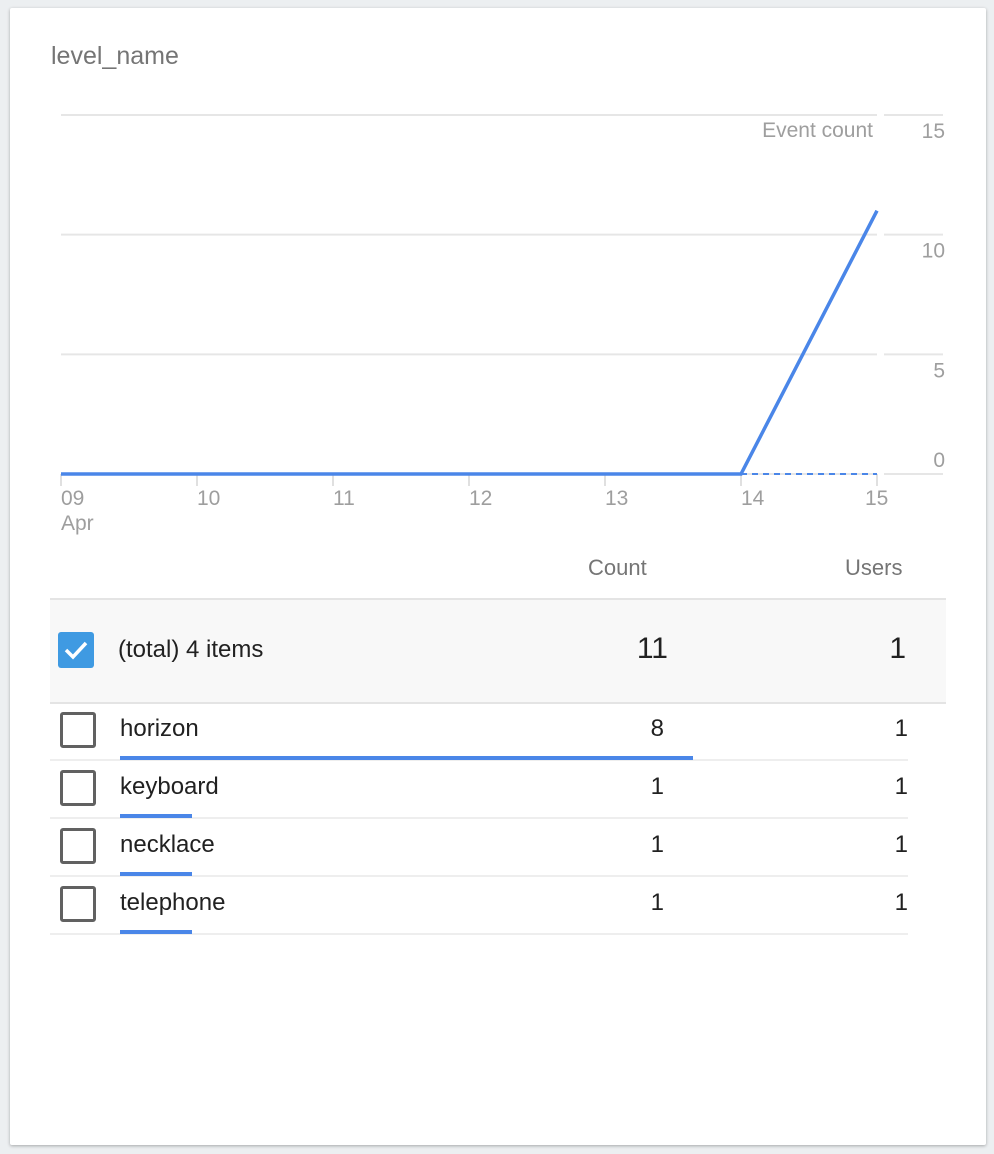 The width and height of the screenshot is (994, 1154). I want to click on row-label: necklace, so click(167, 844).